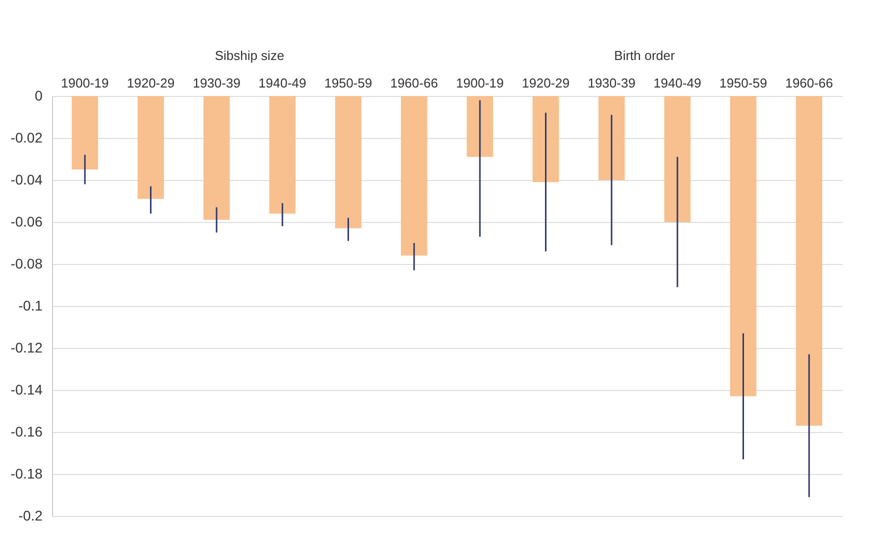  I want to click on y-tick-label: 0, so click(38, 96).